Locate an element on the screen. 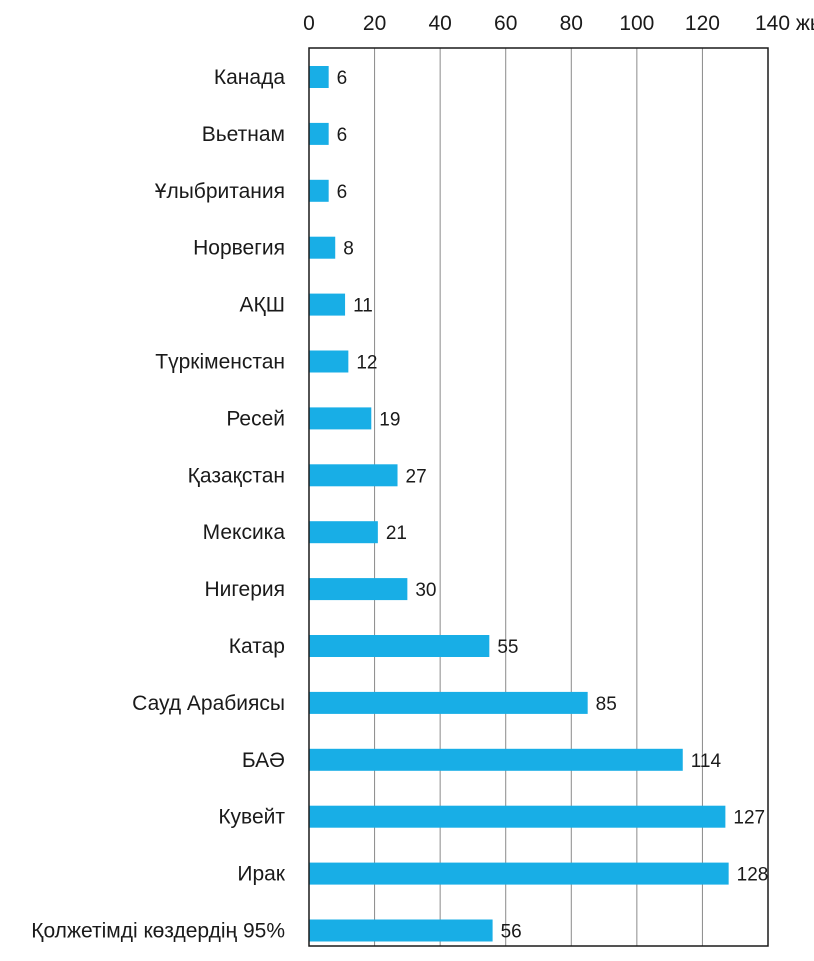  value-label-4: 11 is located at coordinates (363, 306).